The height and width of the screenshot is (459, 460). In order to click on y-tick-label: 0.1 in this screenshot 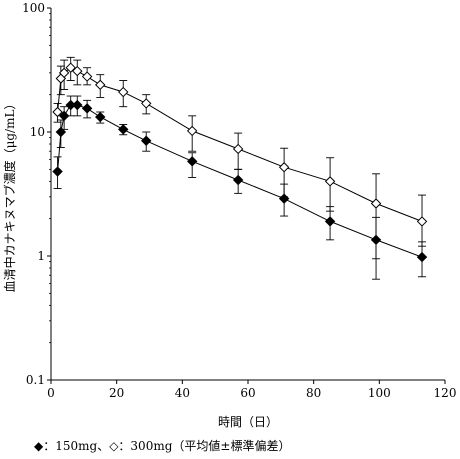, I will do `click(35, 380)`.